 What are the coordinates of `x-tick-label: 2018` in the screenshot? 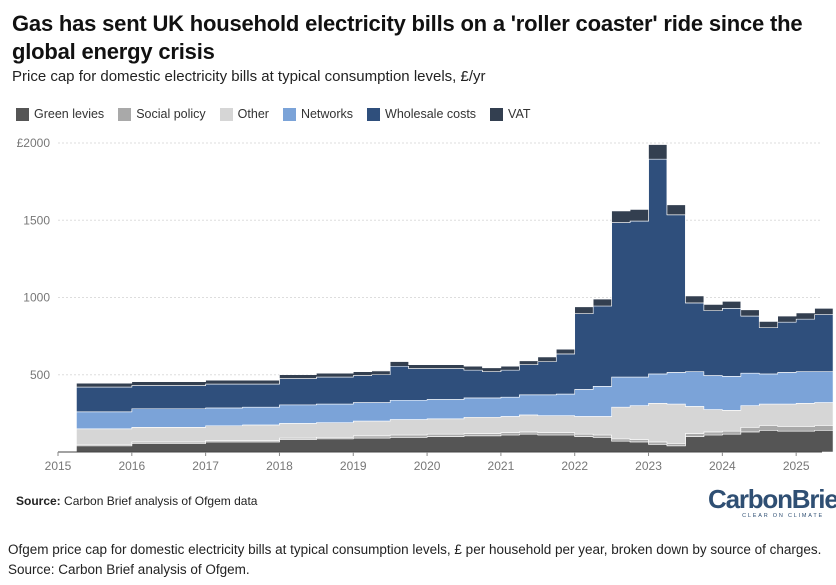 It's located at (279, 466).